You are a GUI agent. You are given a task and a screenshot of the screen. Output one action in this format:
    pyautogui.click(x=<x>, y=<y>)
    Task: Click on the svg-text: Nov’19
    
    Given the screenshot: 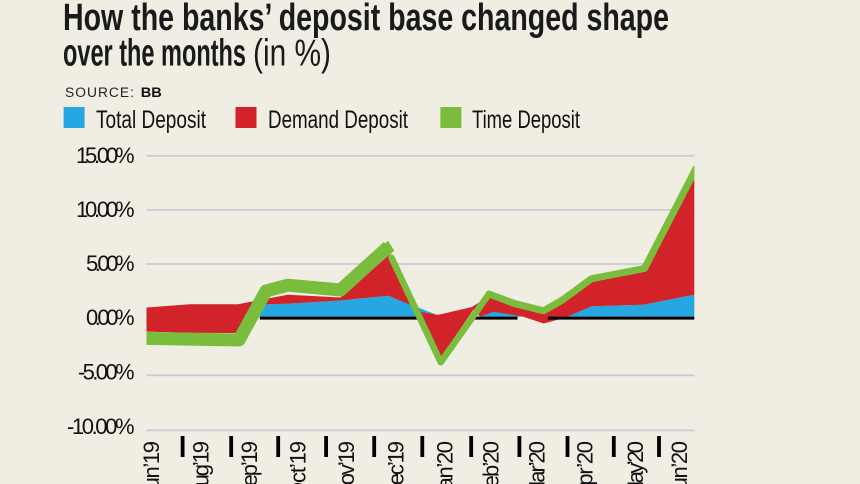 What is the action you would take?
    pyautogui.click(x=346, y=462)
    